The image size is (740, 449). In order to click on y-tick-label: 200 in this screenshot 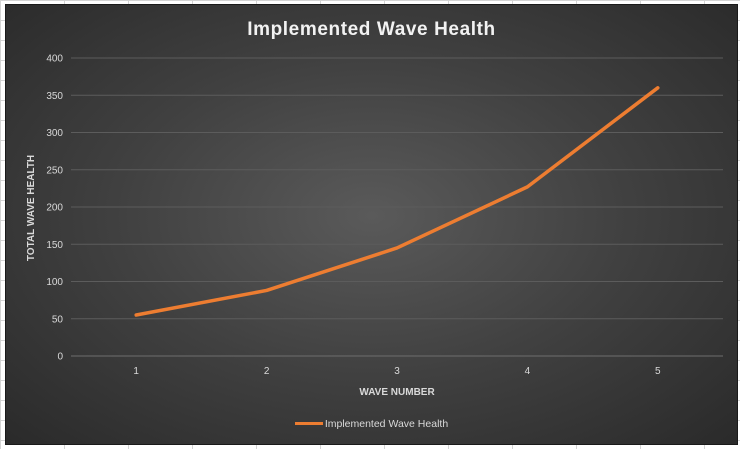, I will do `click(54, 208)`.